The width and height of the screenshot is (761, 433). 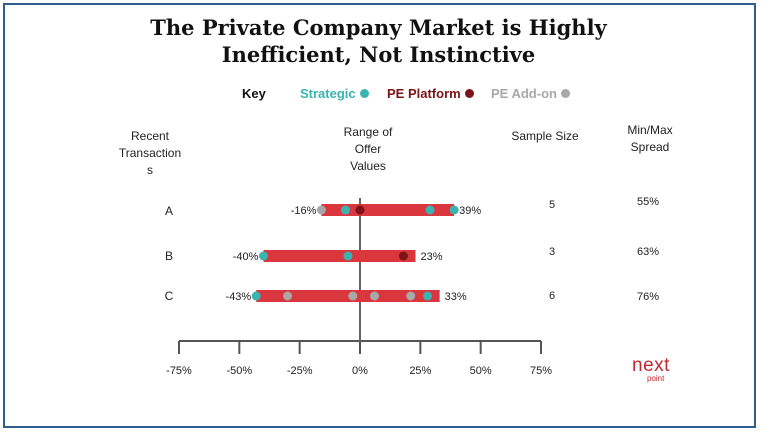 I want to click on header-range-line-1: Range of, so click(x=368, y=132).